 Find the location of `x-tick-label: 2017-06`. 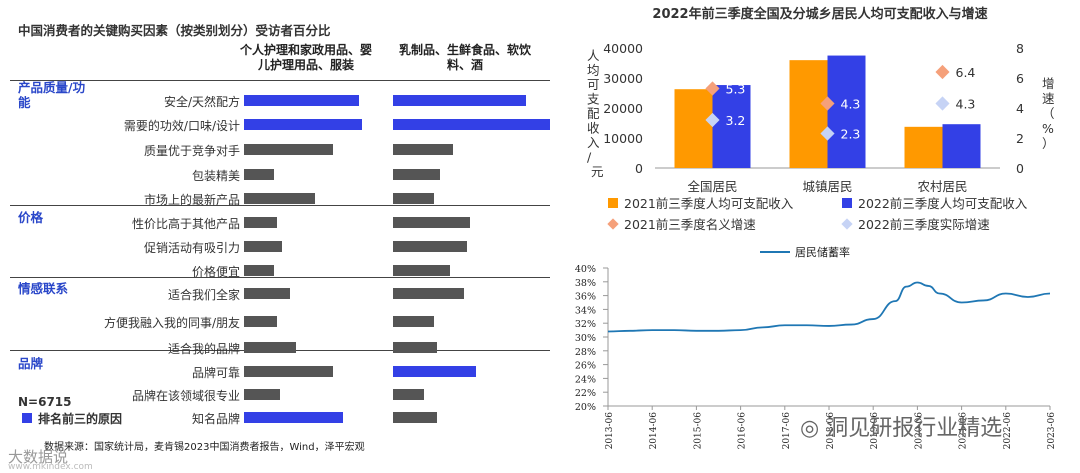

x-tick-label: 2017-06 is located at coordinates (787, 431).